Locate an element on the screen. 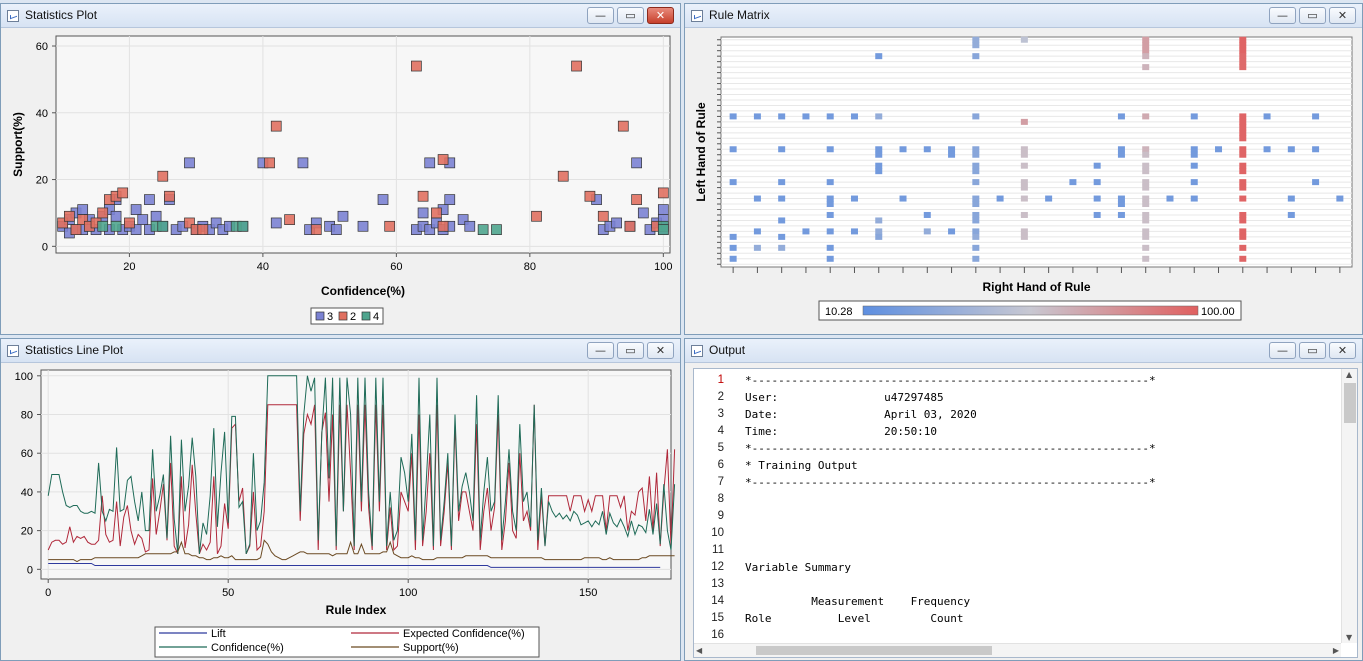 The height and width of the screenshot is (661, 1363). vertical-scroll-thumb is located at coordinates (1350, 403).